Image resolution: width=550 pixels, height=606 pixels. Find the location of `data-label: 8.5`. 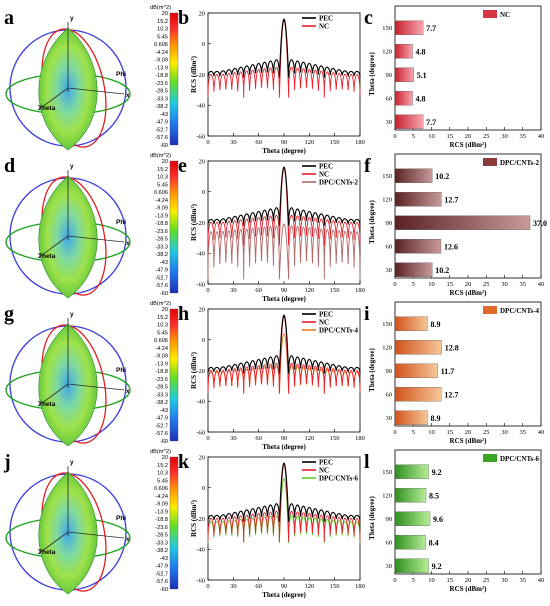

data-label: 8.5 is located at coordinates (434, 495).